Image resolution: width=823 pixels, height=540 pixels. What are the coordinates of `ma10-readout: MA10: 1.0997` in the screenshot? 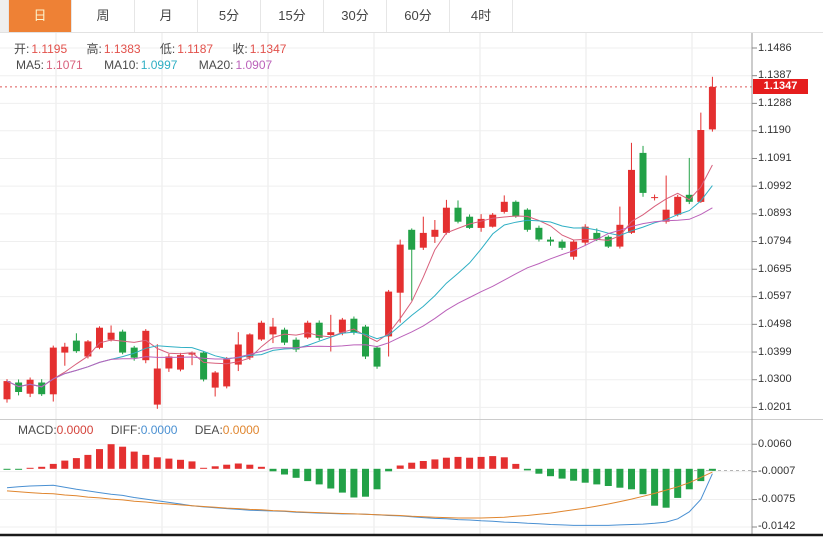 It's located at (141, 65).